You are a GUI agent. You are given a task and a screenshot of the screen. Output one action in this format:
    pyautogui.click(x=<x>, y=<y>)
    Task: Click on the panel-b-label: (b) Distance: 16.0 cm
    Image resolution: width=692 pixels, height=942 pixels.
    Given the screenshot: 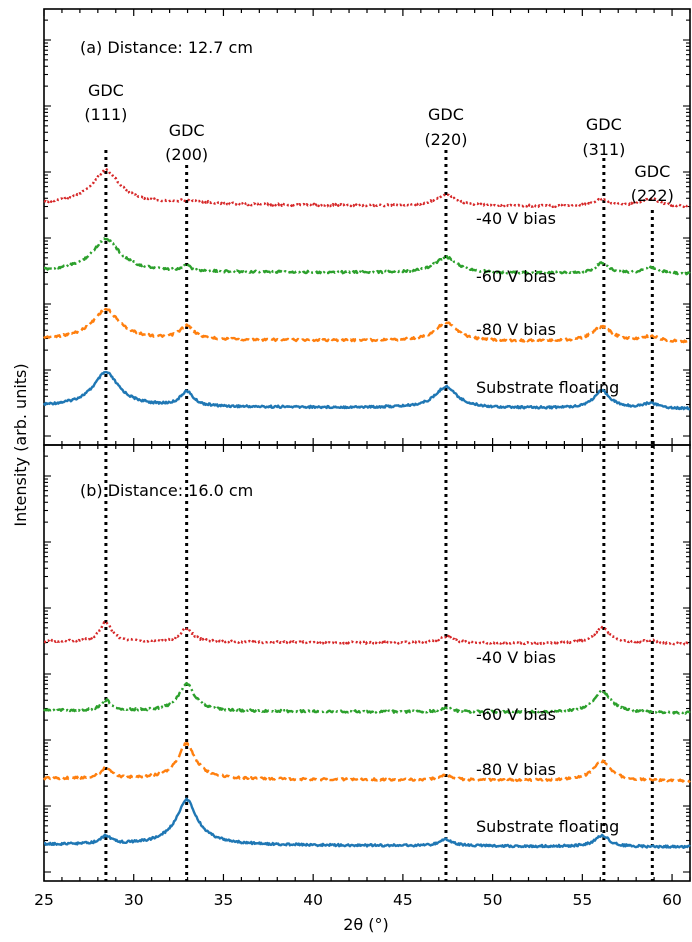 What is the action you would take?
    pyautogui.click(x=166, y=490)
    